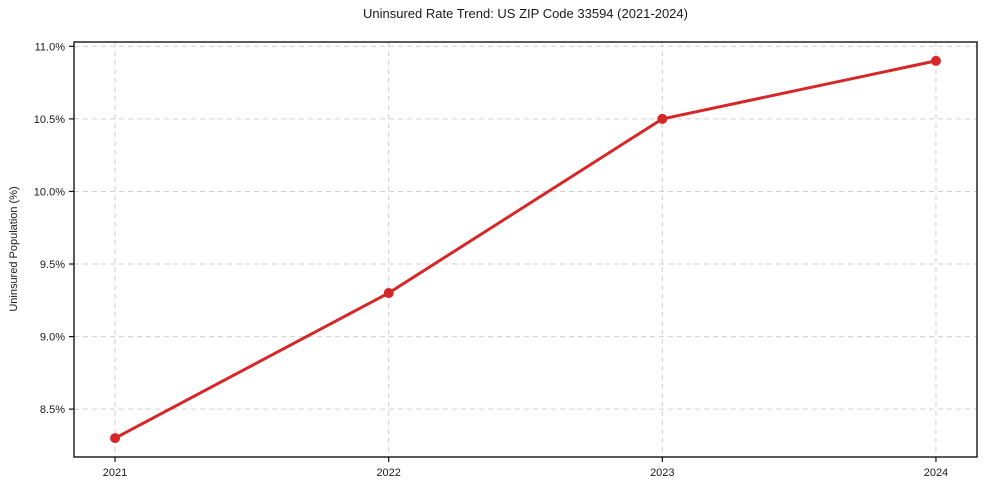 The width and height of the screenshot is (989, 490). I want to click on y-tick-label: 9.5%, so click(52, 265).